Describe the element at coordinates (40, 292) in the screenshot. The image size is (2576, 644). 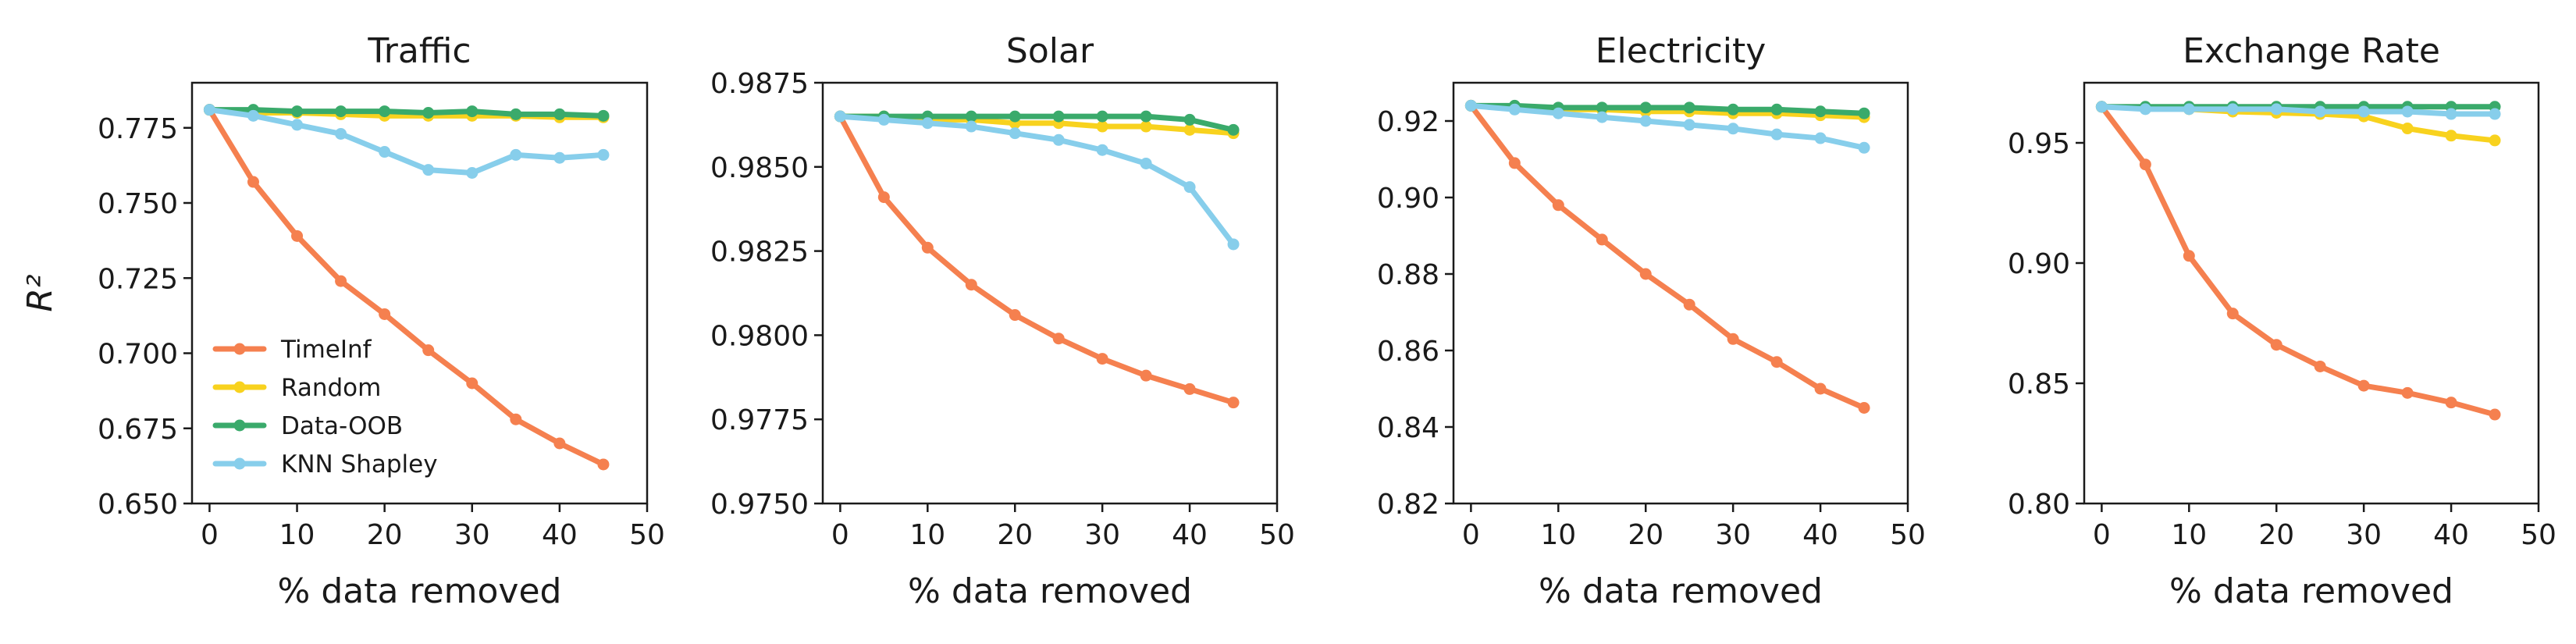
I see `y-axis-label: R²` at that location.